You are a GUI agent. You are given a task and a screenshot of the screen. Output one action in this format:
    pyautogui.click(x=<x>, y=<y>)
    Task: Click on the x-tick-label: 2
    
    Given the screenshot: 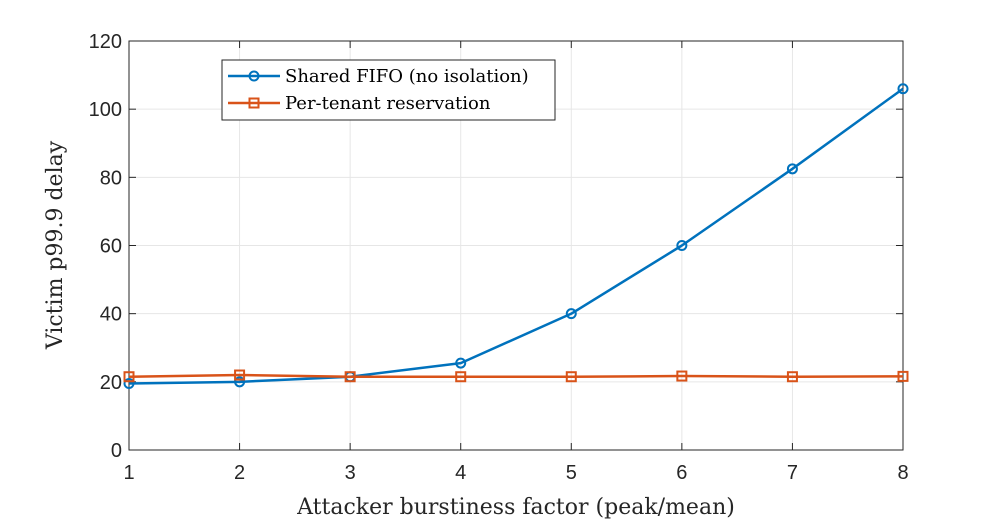 What is the action you would take?
    pyautogui.click(x=239, y=473)
    